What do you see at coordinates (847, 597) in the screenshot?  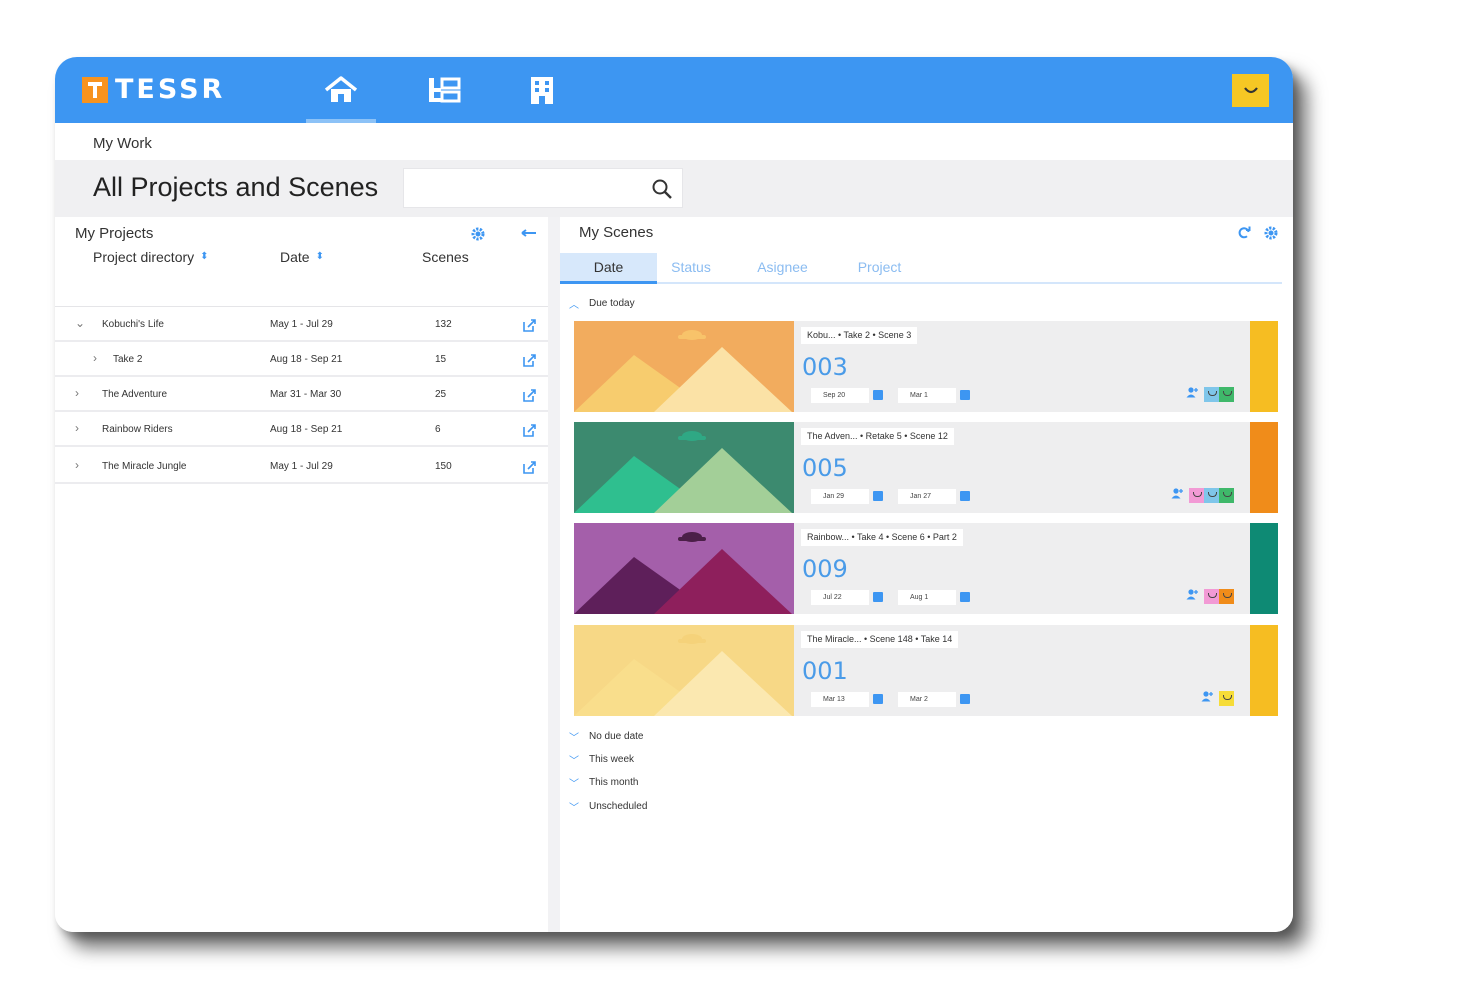 I see `start-date-field: Jul 22` at bounding box center [847, 597].